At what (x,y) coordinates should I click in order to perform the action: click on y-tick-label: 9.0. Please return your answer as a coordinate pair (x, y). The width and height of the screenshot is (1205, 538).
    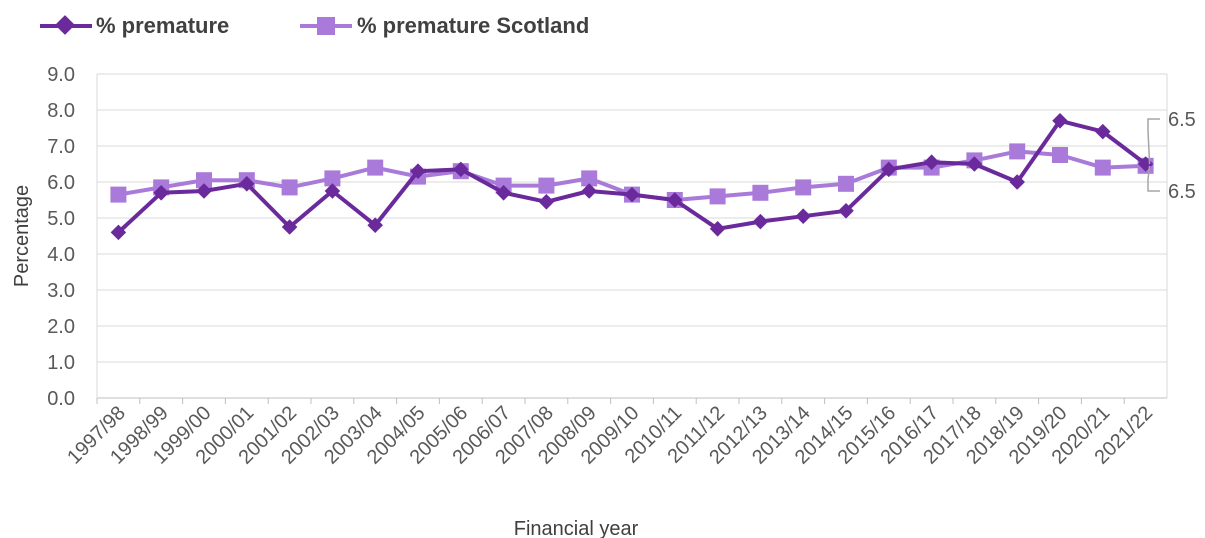
    Looking at the image, I should click on (61, 75).